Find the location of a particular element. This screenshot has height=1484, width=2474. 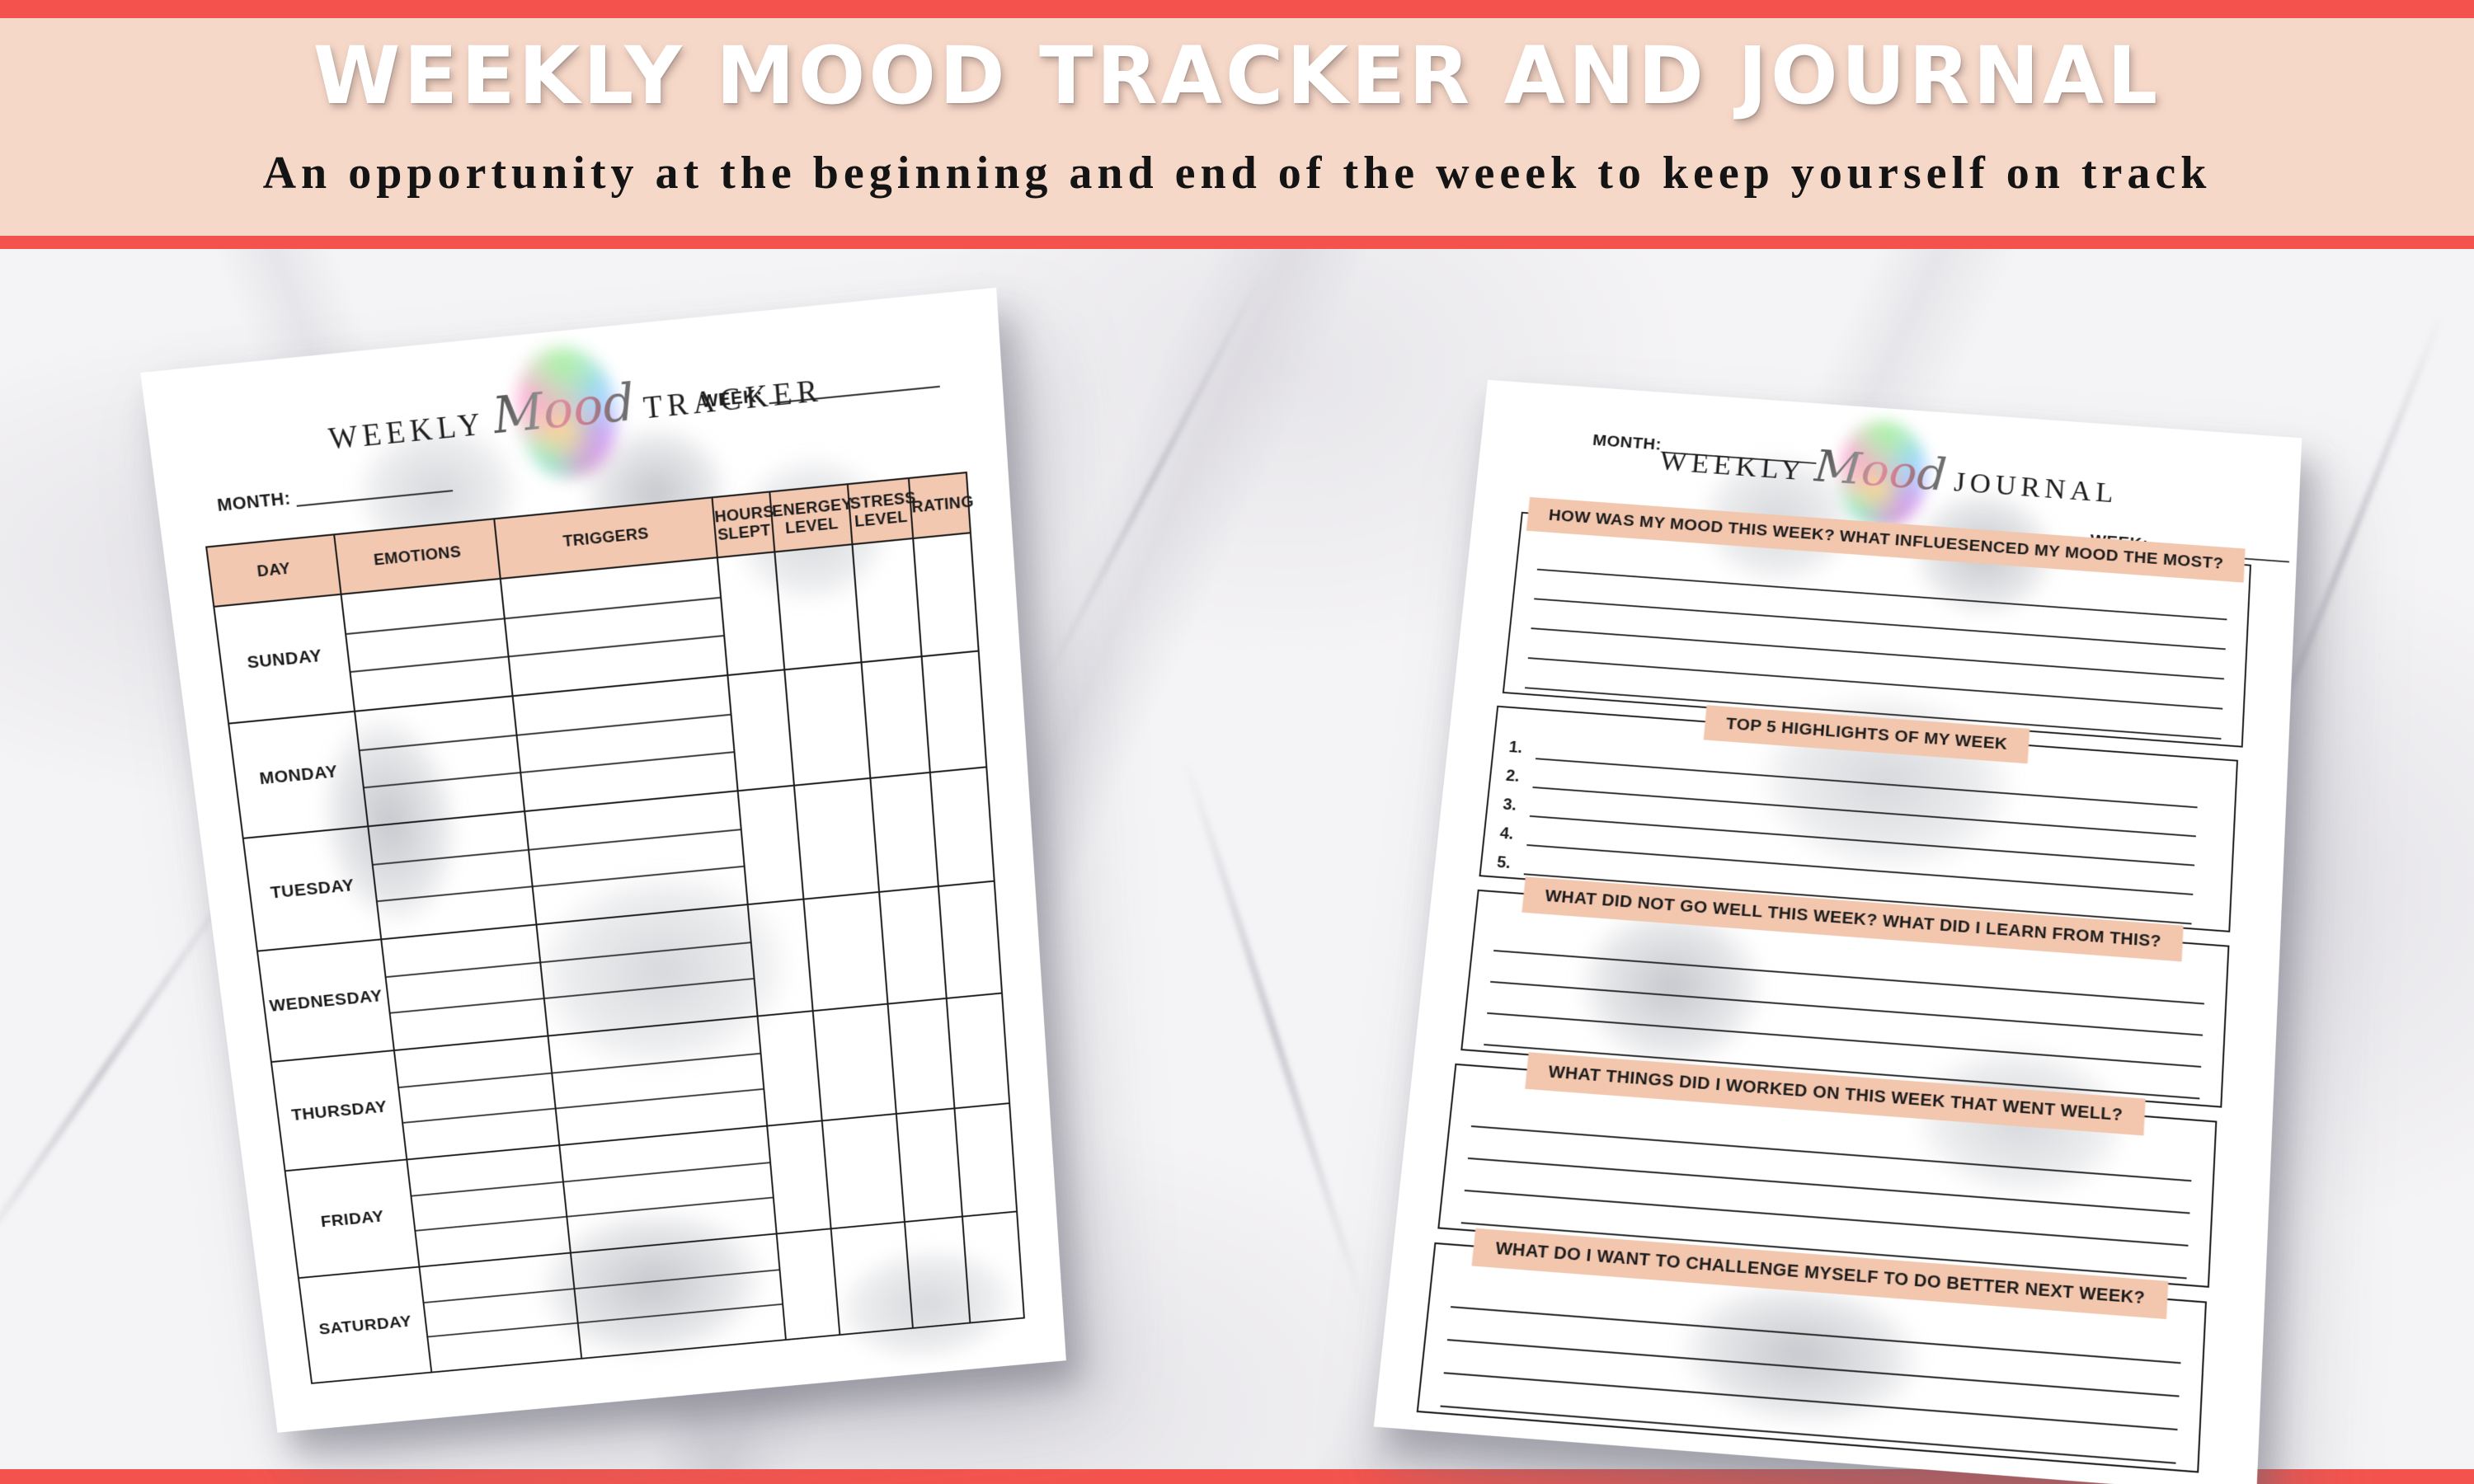

day-cell: SATURDAY is located at coordinates (365, 1324).